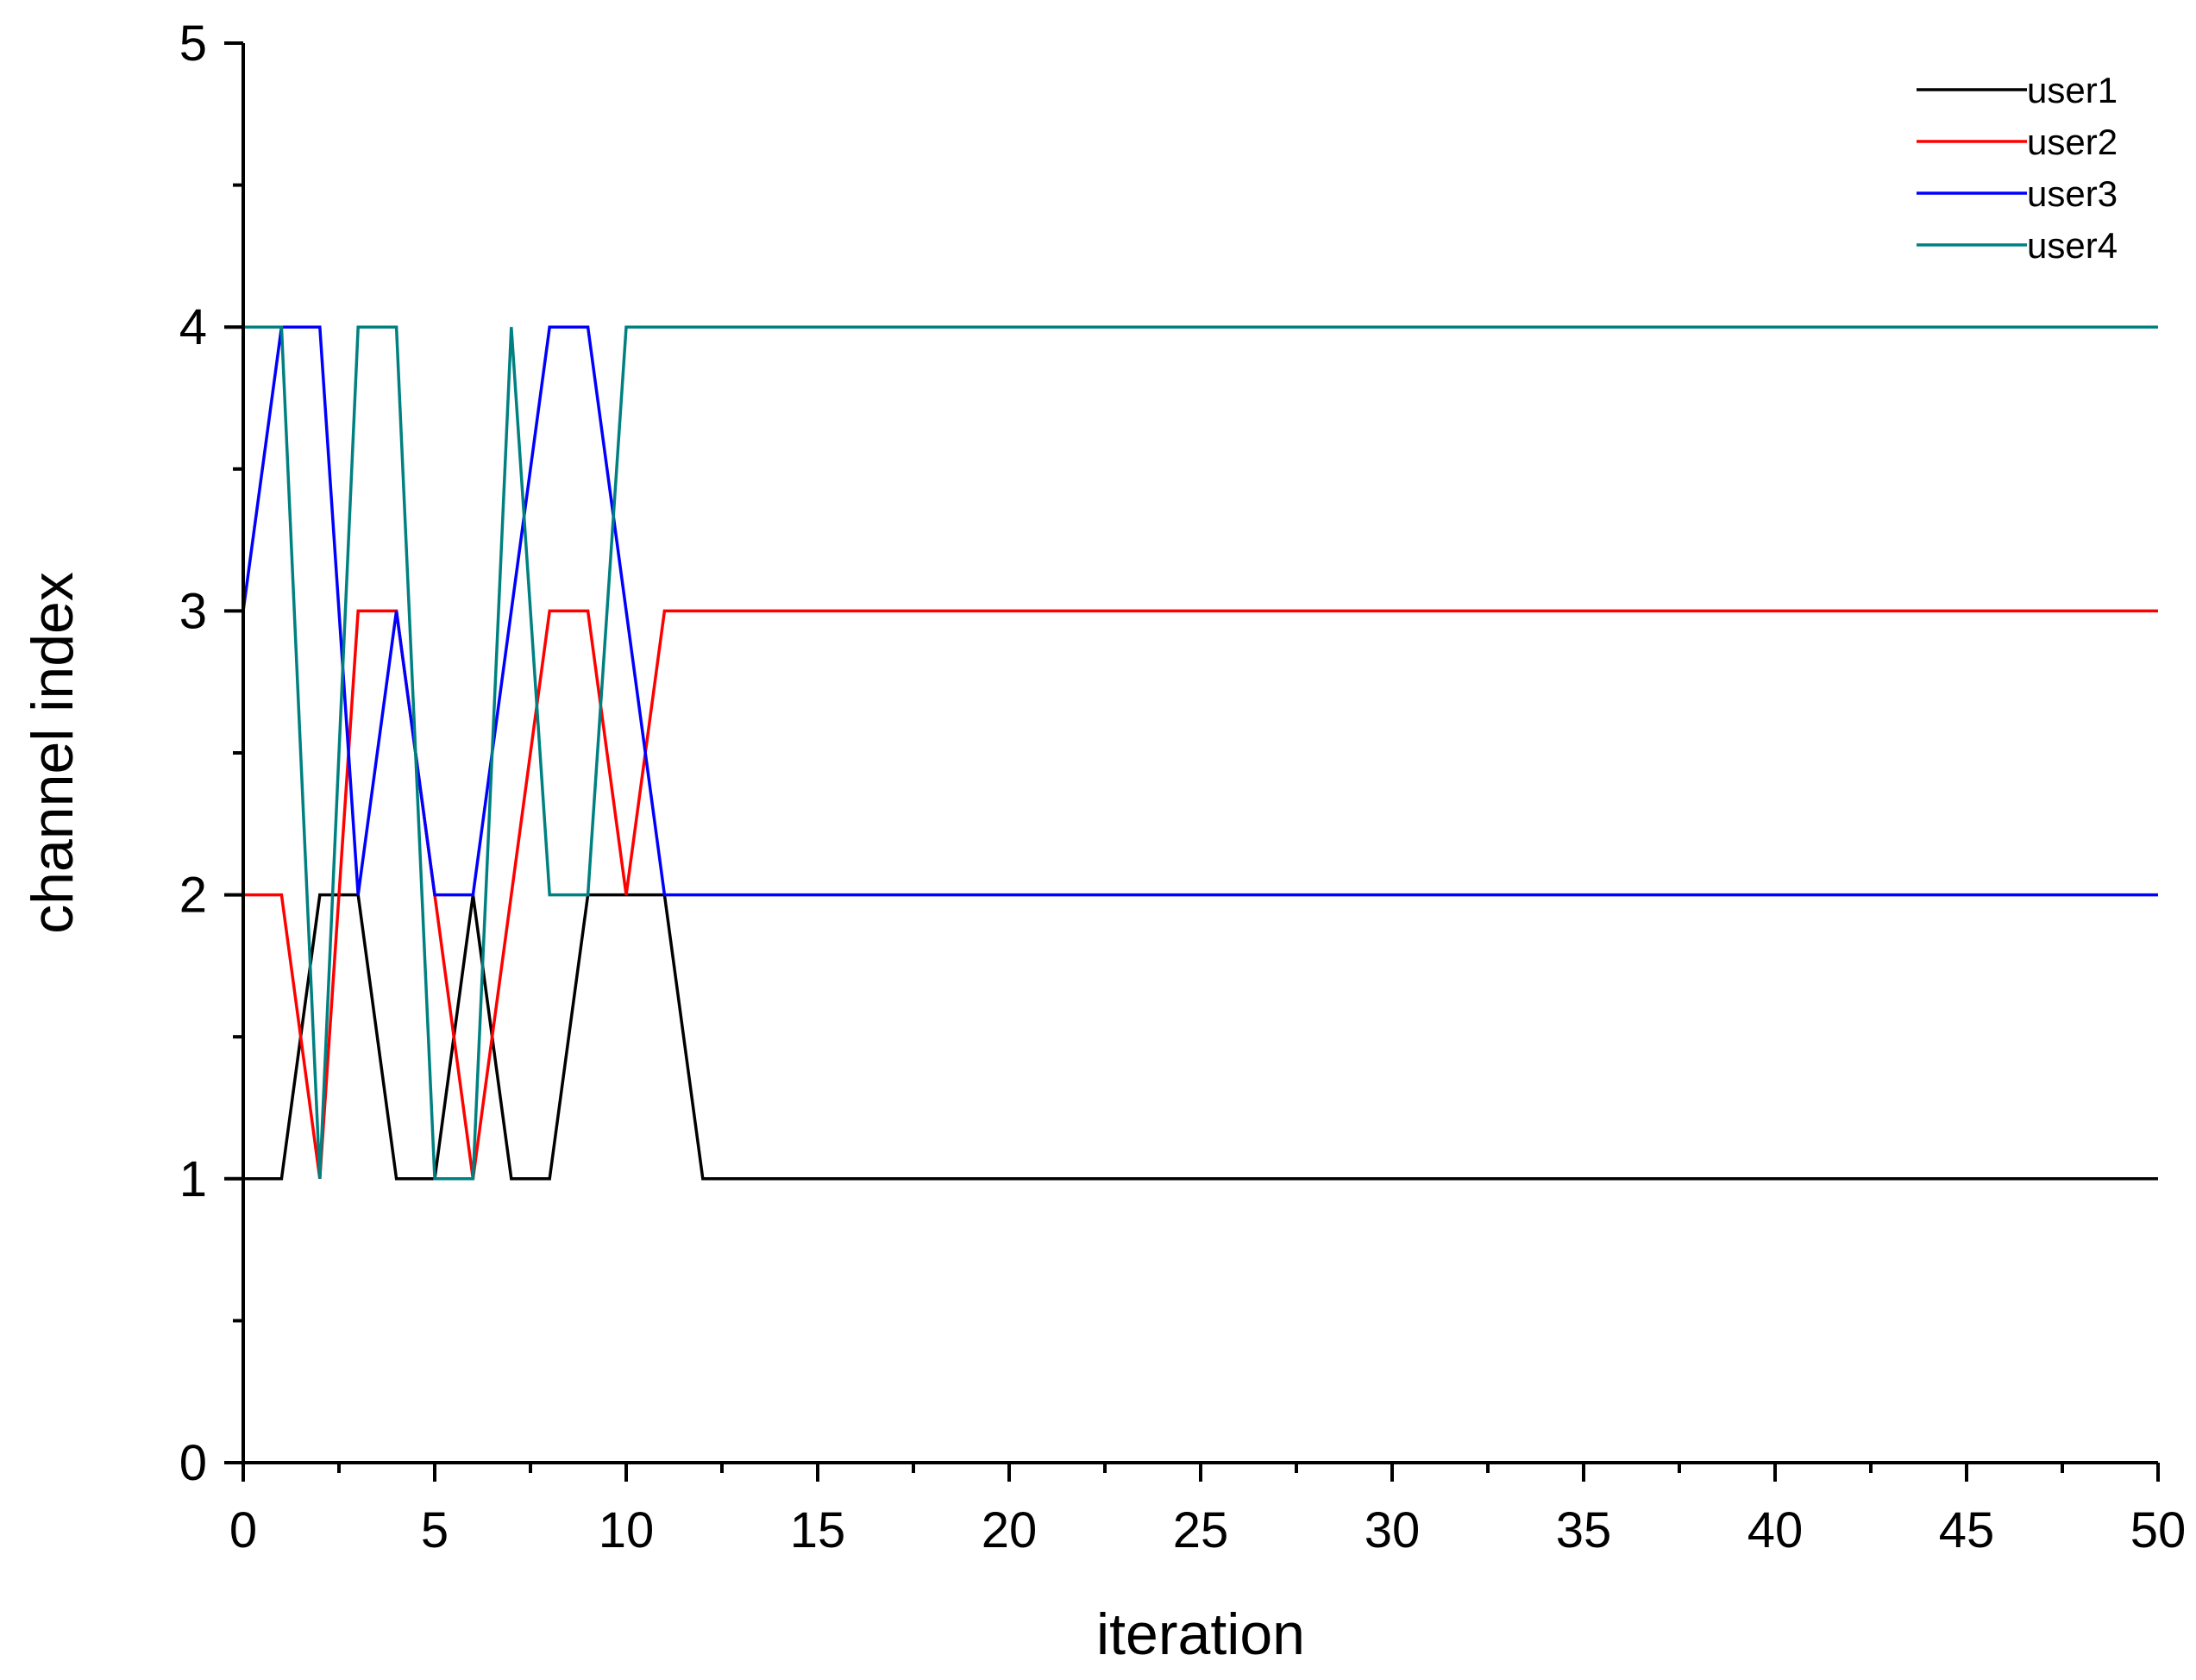  Describe the element at coordinates (627, 1530) in the screenshot. I see `x-tick-label: 10` at that location.